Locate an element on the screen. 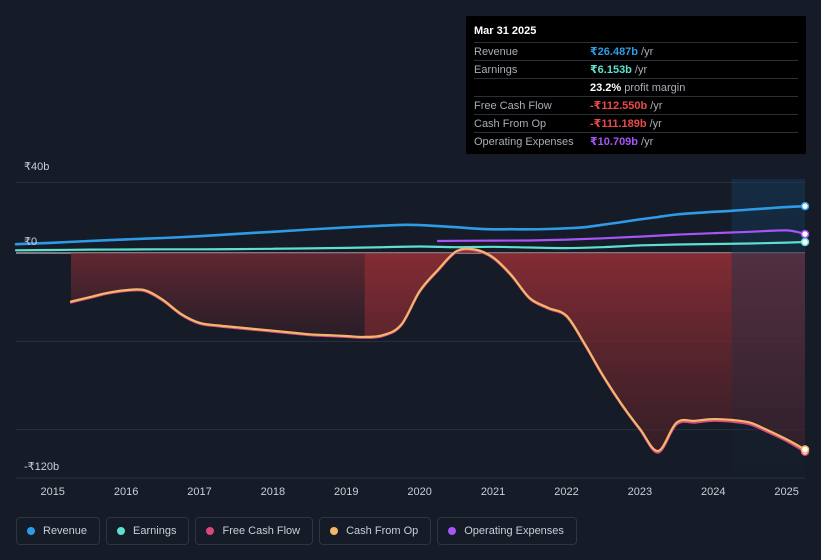 This screenshot has height=560, width=821. tooltip-date: Mar 31 2025 is located at coordinates (505, 31).